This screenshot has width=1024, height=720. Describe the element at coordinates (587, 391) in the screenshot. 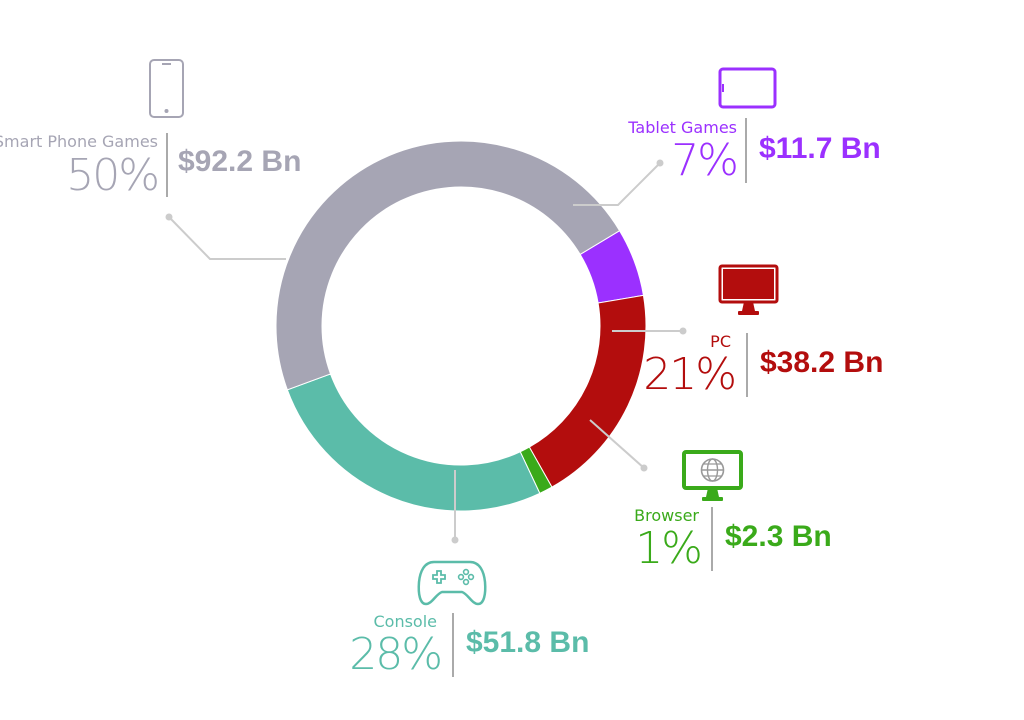

I see `donut-slice-pc` at that location.